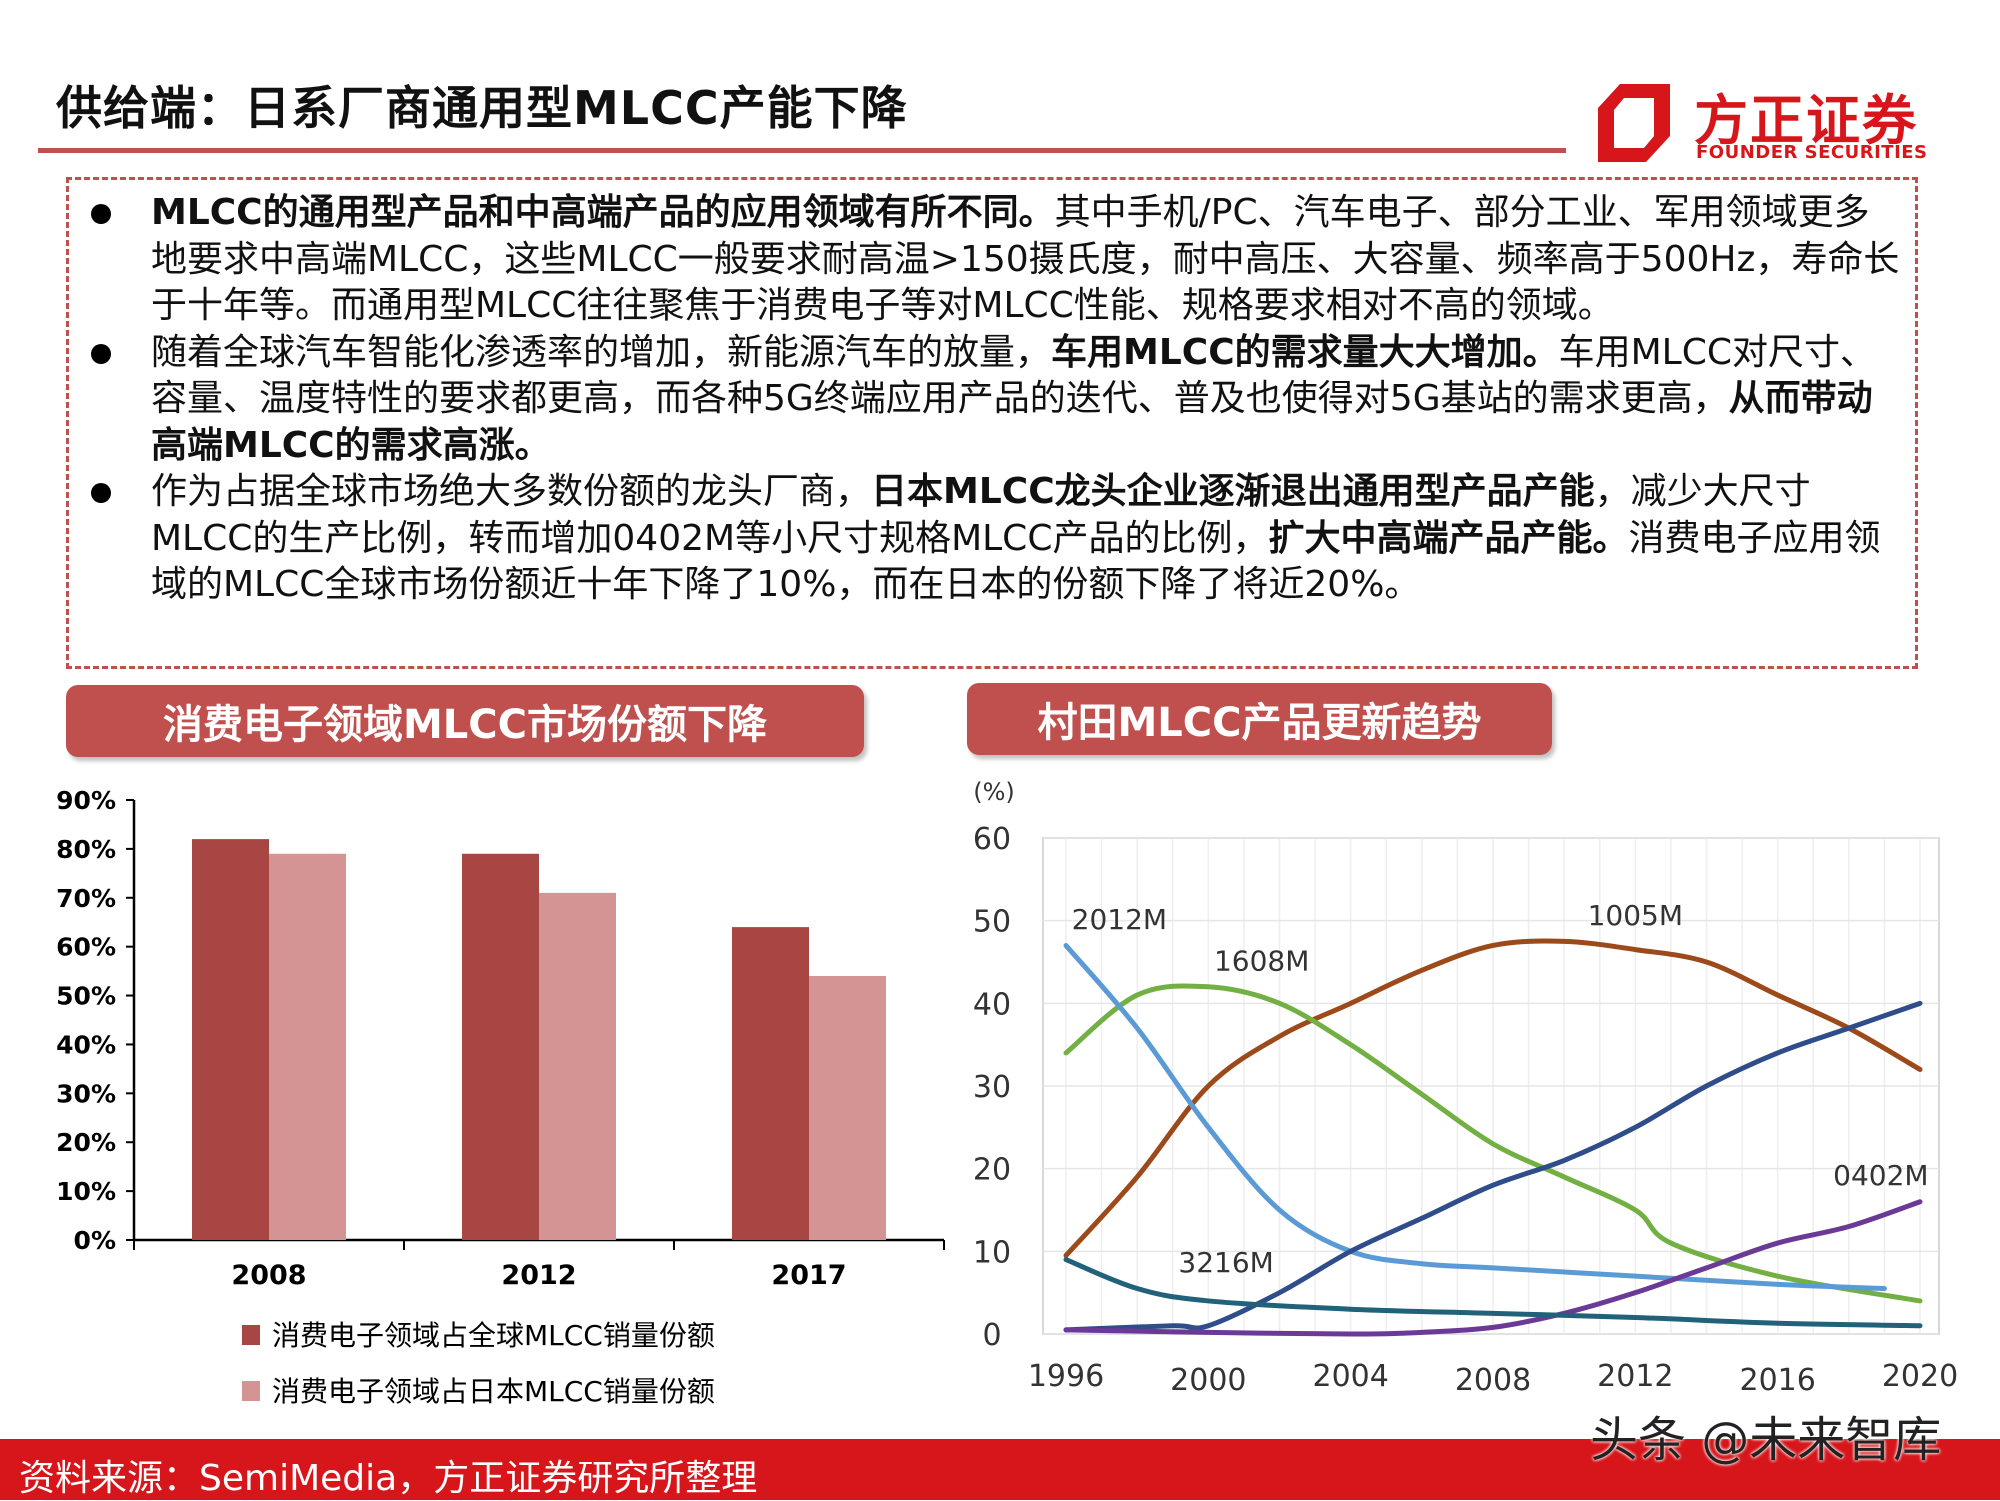 The height and width of the screenshot is (1501, 2000). I want to click on series-line-unlabeled, so click(1493, 1166).